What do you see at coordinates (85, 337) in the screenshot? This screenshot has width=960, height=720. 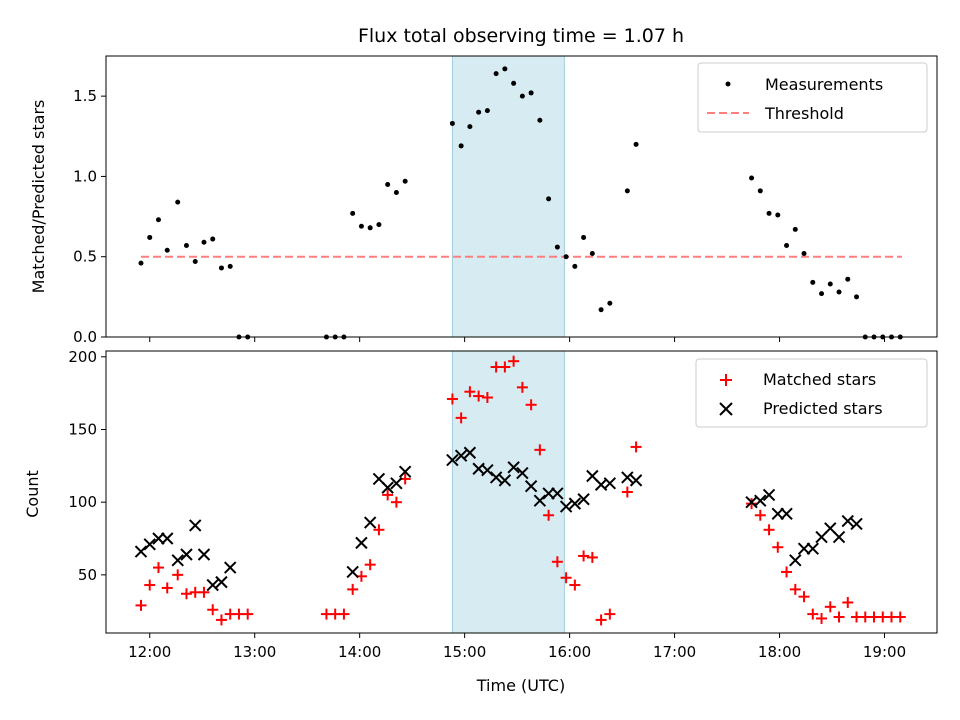 I see `top-y-tick-label: 0.0` at bounding box center [85, 337].